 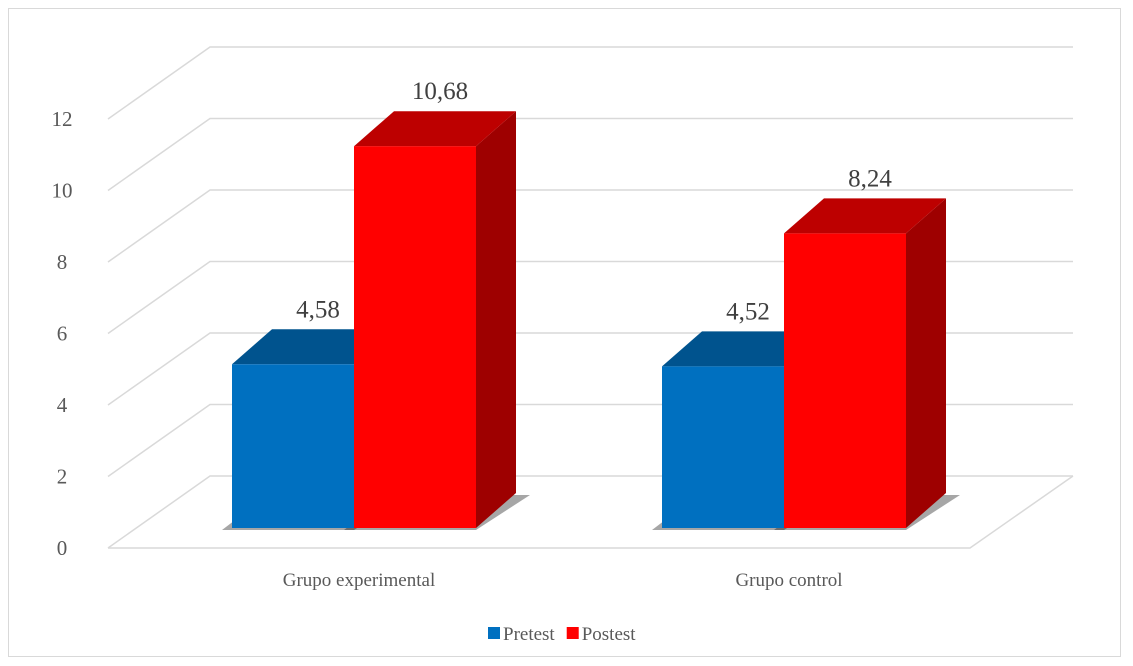 What do you see at coordinates (870, 178) in the screenshot?
I see `data-label: 8,24` at bounding box center [870, 178].